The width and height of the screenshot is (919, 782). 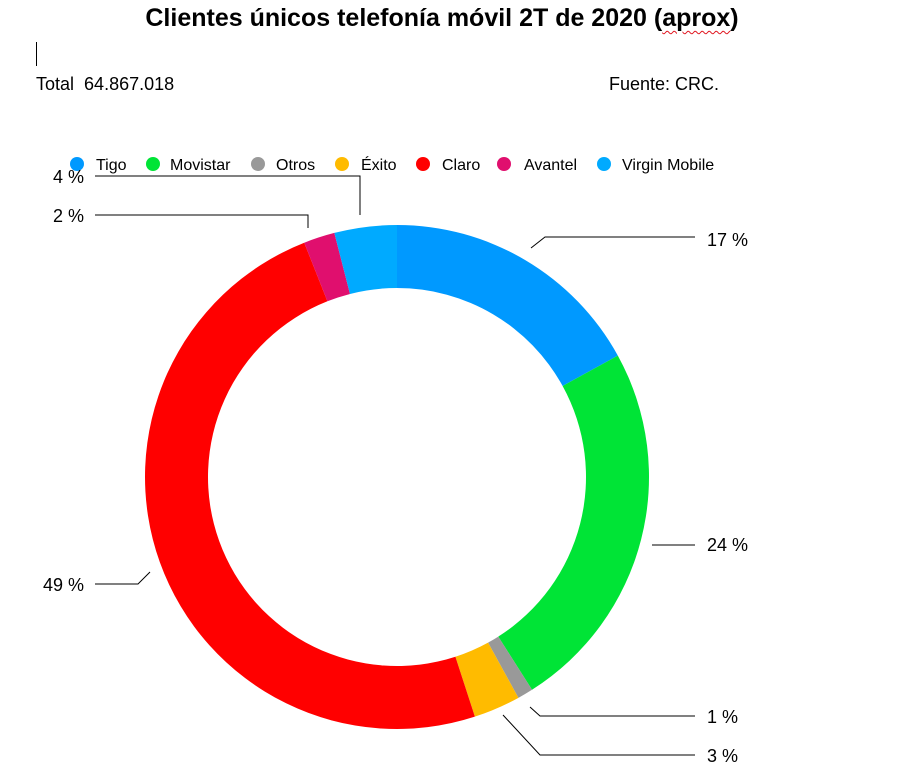 I want to click on percent-label-otros: 1 %, so click(x=722, y=717).